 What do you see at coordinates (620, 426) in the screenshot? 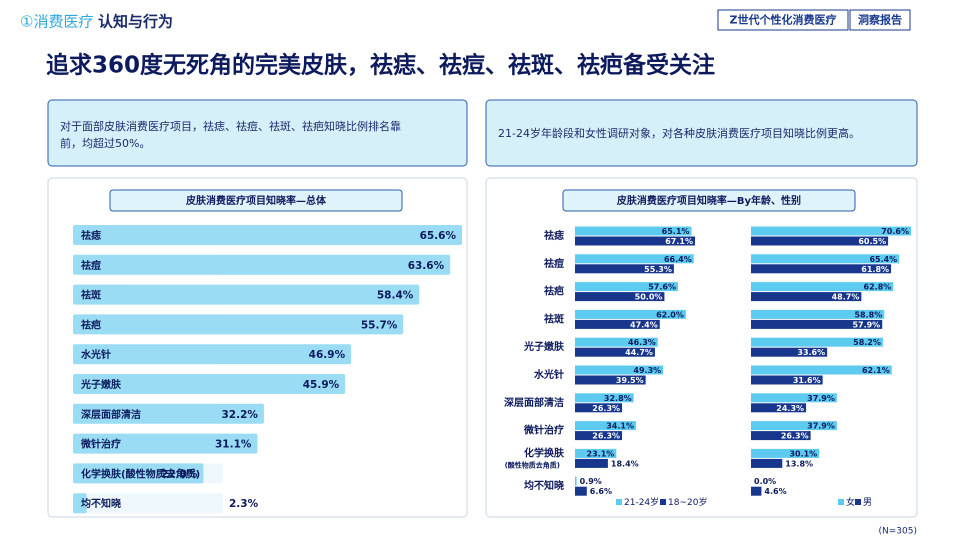
I see `value-label: 34.1%` at bounding box center [620, 426].